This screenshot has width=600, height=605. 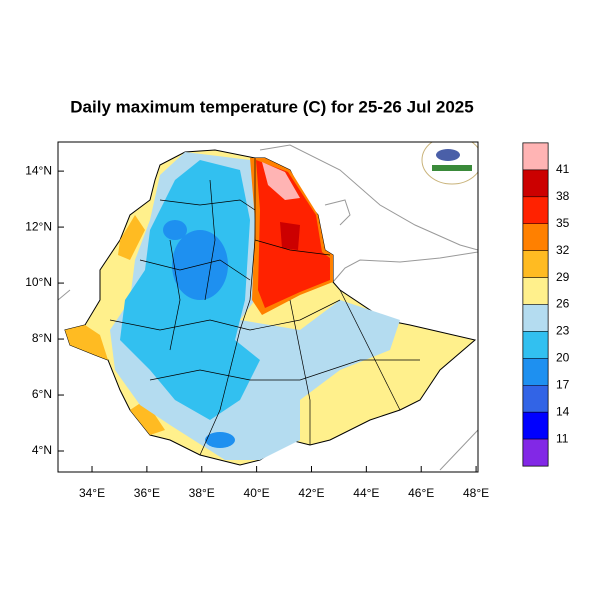 I want to click on x-tick-label: 36°E, so click(x=147, y=493).